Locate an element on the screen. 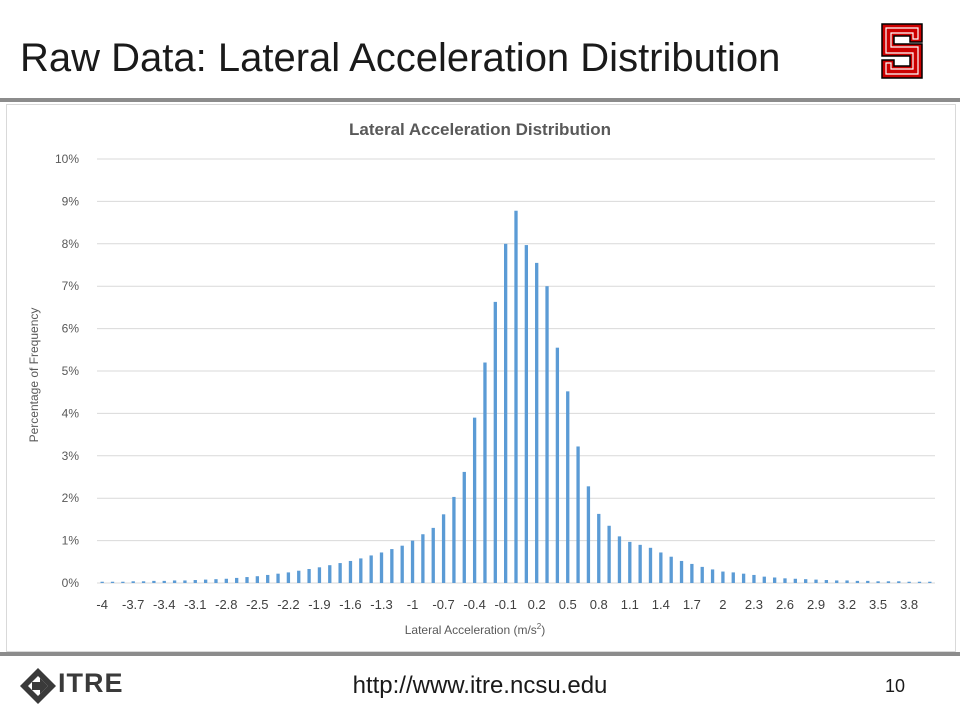 This screenshot has height=720, width=960. x-tick-label: -3.1 is located at coordinates (195, 604).